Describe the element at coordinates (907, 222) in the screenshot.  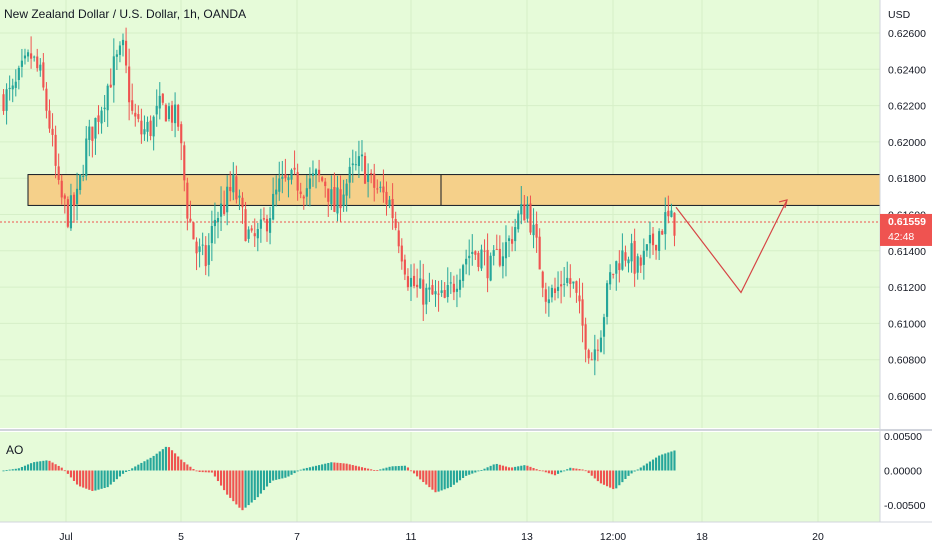
I see `last-price-value: 0.61559` at that location.